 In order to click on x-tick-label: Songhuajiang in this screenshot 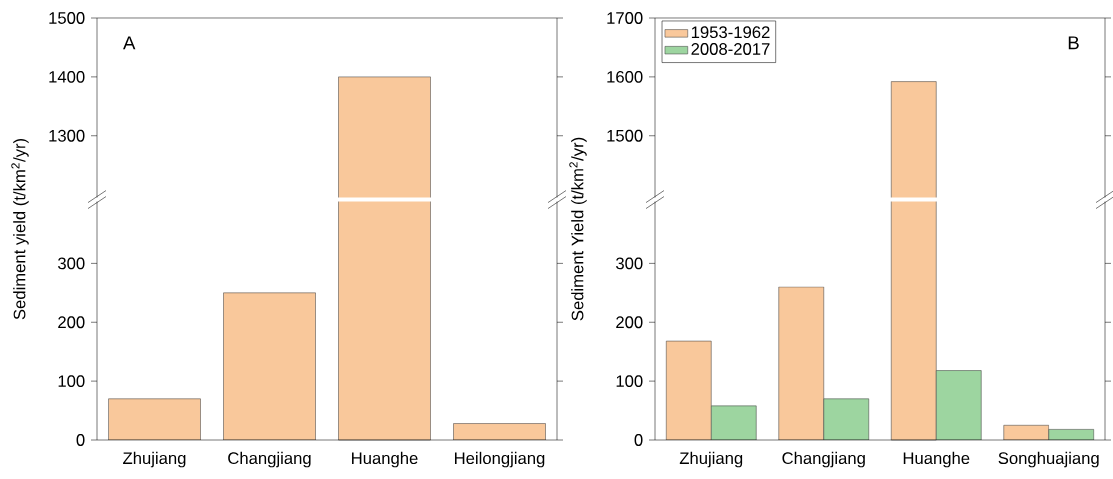, I will do `click(1048, 459)`.